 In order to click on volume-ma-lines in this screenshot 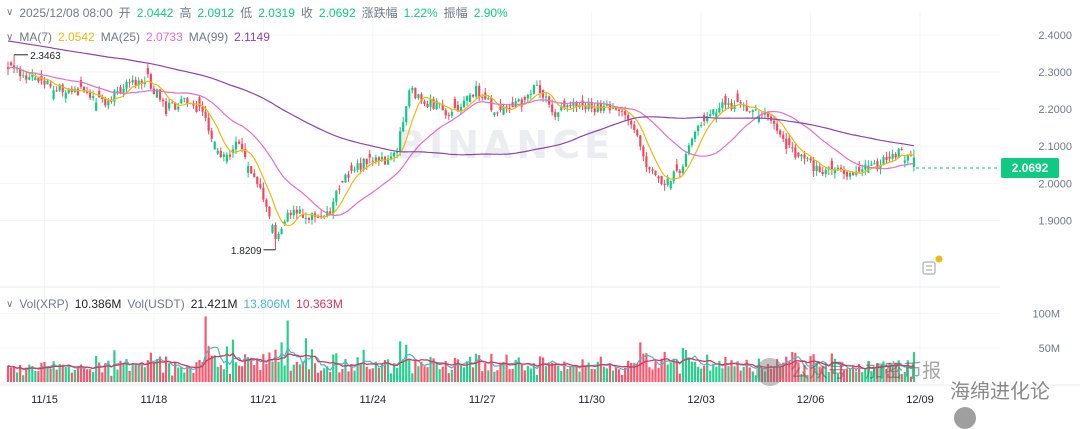, I will do `click(461, 358)`.